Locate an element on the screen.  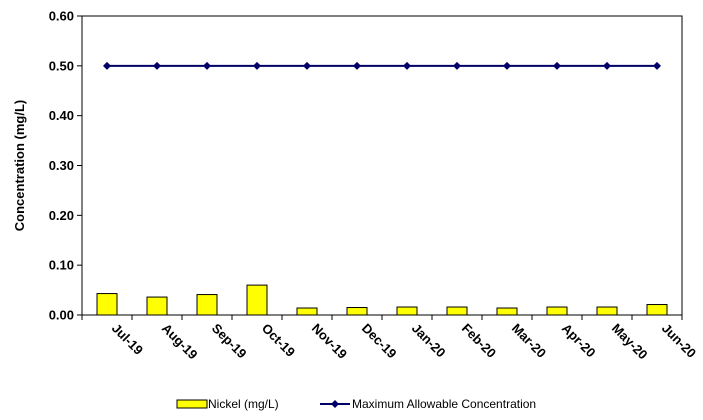
y-axis-title: Concentration (mg/L) is located at coordinates (19, 165).